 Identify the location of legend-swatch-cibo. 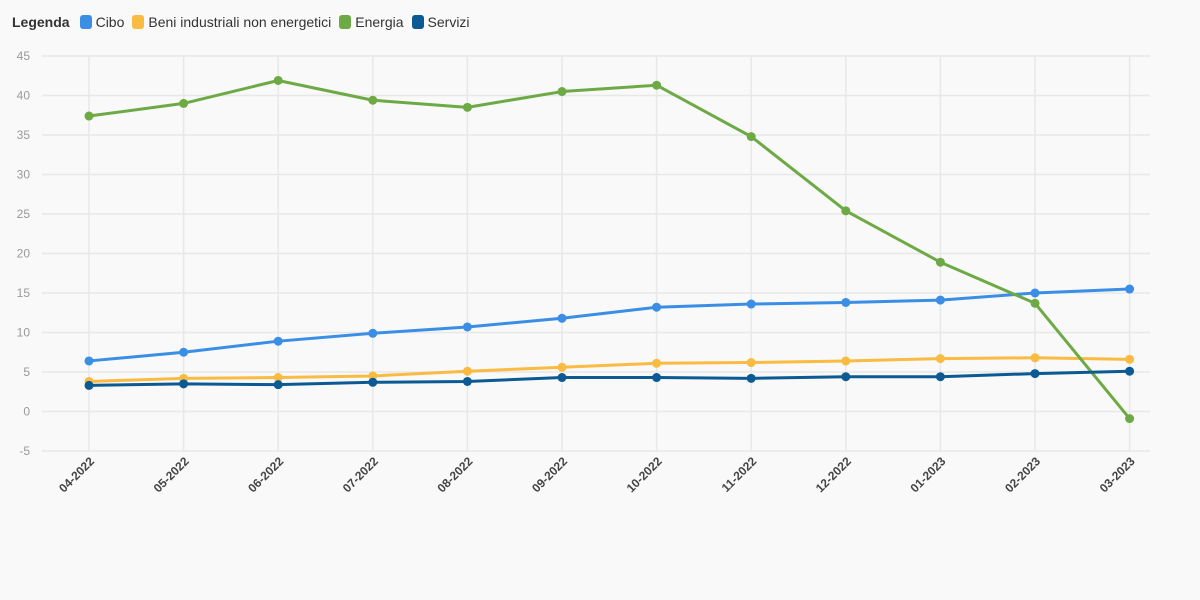
(85, 22).